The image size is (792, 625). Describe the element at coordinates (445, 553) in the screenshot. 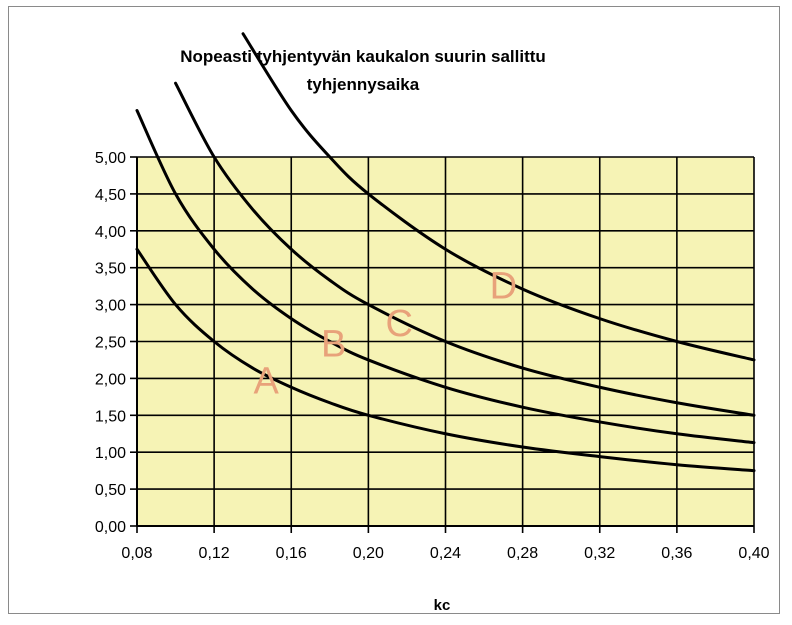

I see `x-tick-label: 0,24` at that location.